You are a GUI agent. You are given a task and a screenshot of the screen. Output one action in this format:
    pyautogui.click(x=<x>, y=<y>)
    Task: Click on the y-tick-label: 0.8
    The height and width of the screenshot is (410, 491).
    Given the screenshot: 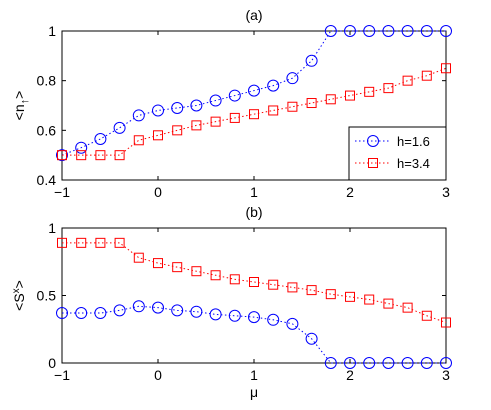 What is the action you would take?
    pyautogui.click(x=47, y=81)
    